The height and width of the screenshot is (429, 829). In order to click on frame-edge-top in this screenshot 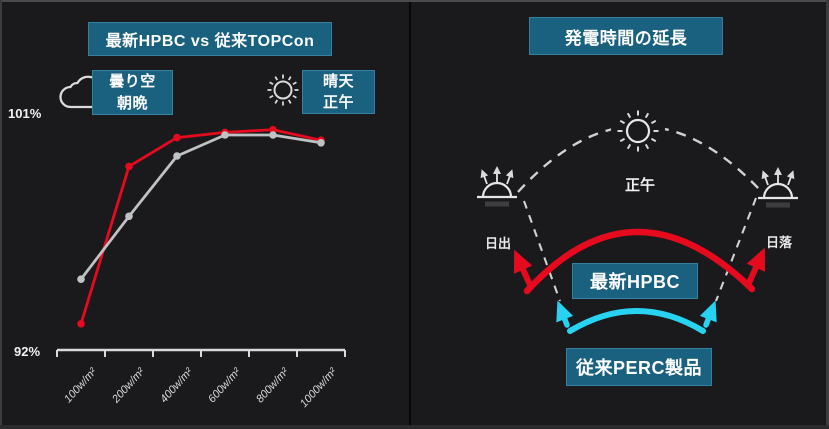, I will do `click(414, 1)`.